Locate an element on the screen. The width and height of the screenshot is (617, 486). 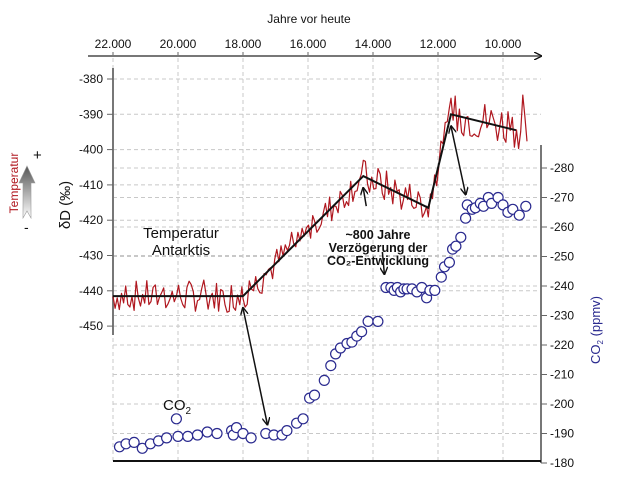
right-axis-tick-label: -280 is located at coordinates (562, 168).